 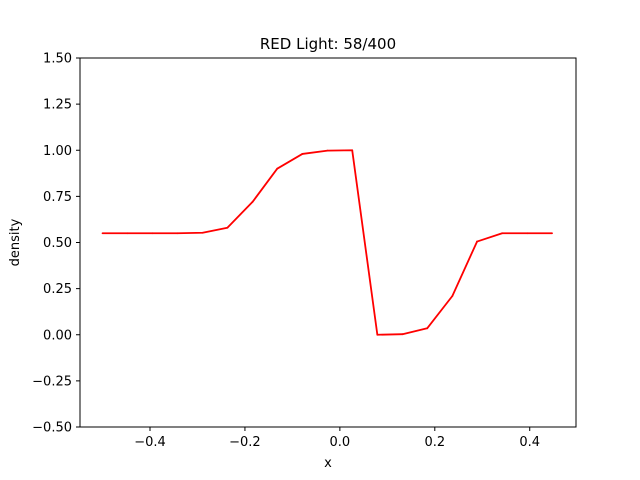 I want to click on x-tick-label: 0.2, so click(x=434, y=442).